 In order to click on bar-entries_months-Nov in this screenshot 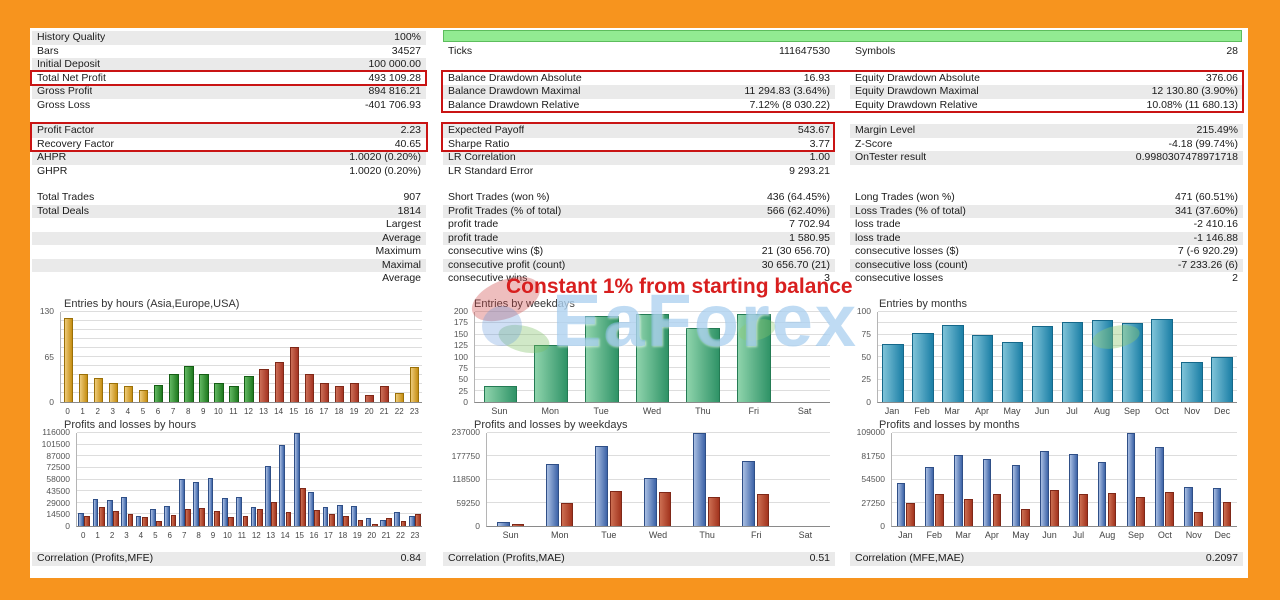, I will do `click(1192, 382)`.